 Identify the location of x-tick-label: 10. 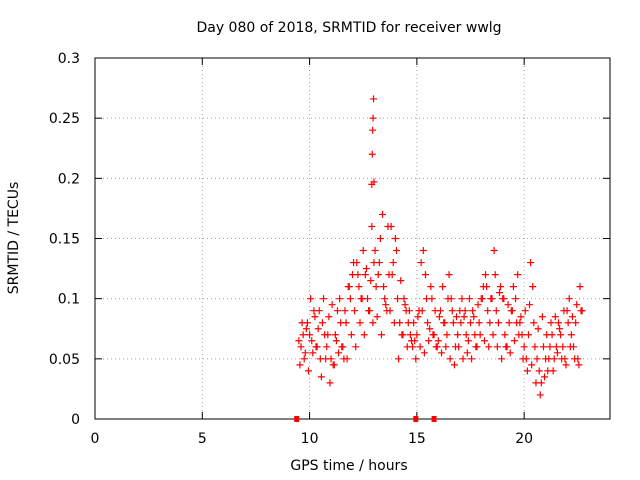
(310, 439).